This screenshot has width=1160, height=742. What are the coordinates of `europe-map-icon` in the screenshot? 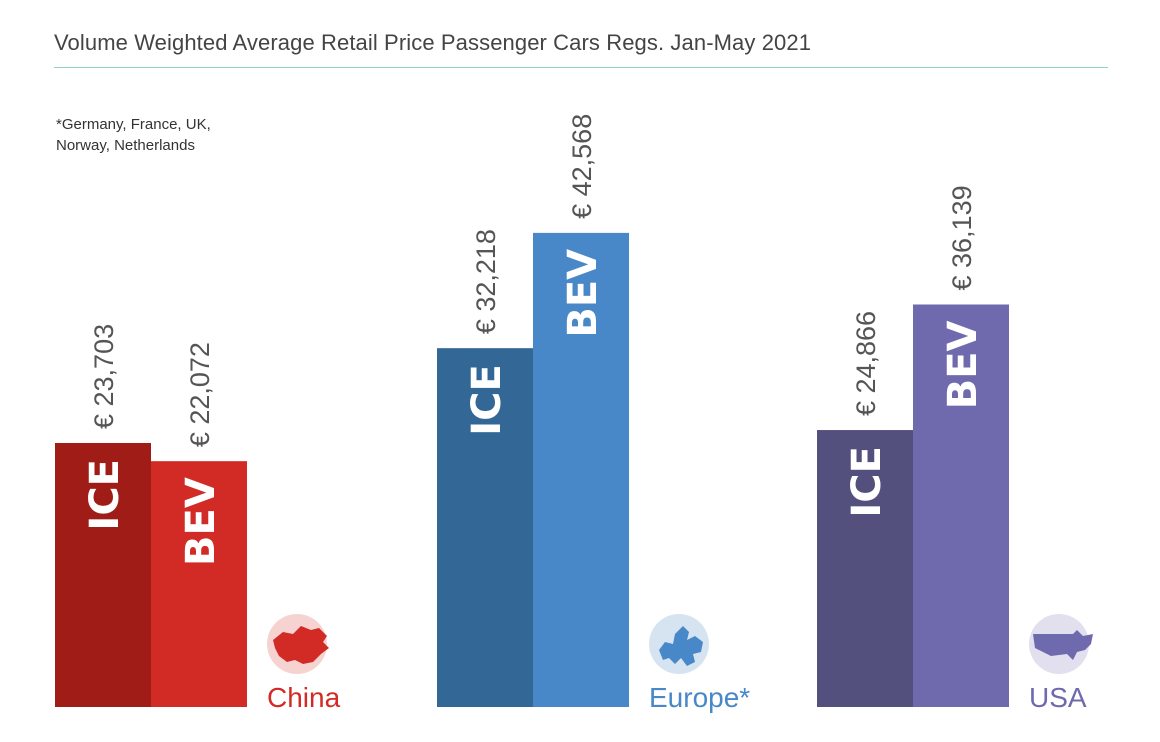 It's located at (681, 646).